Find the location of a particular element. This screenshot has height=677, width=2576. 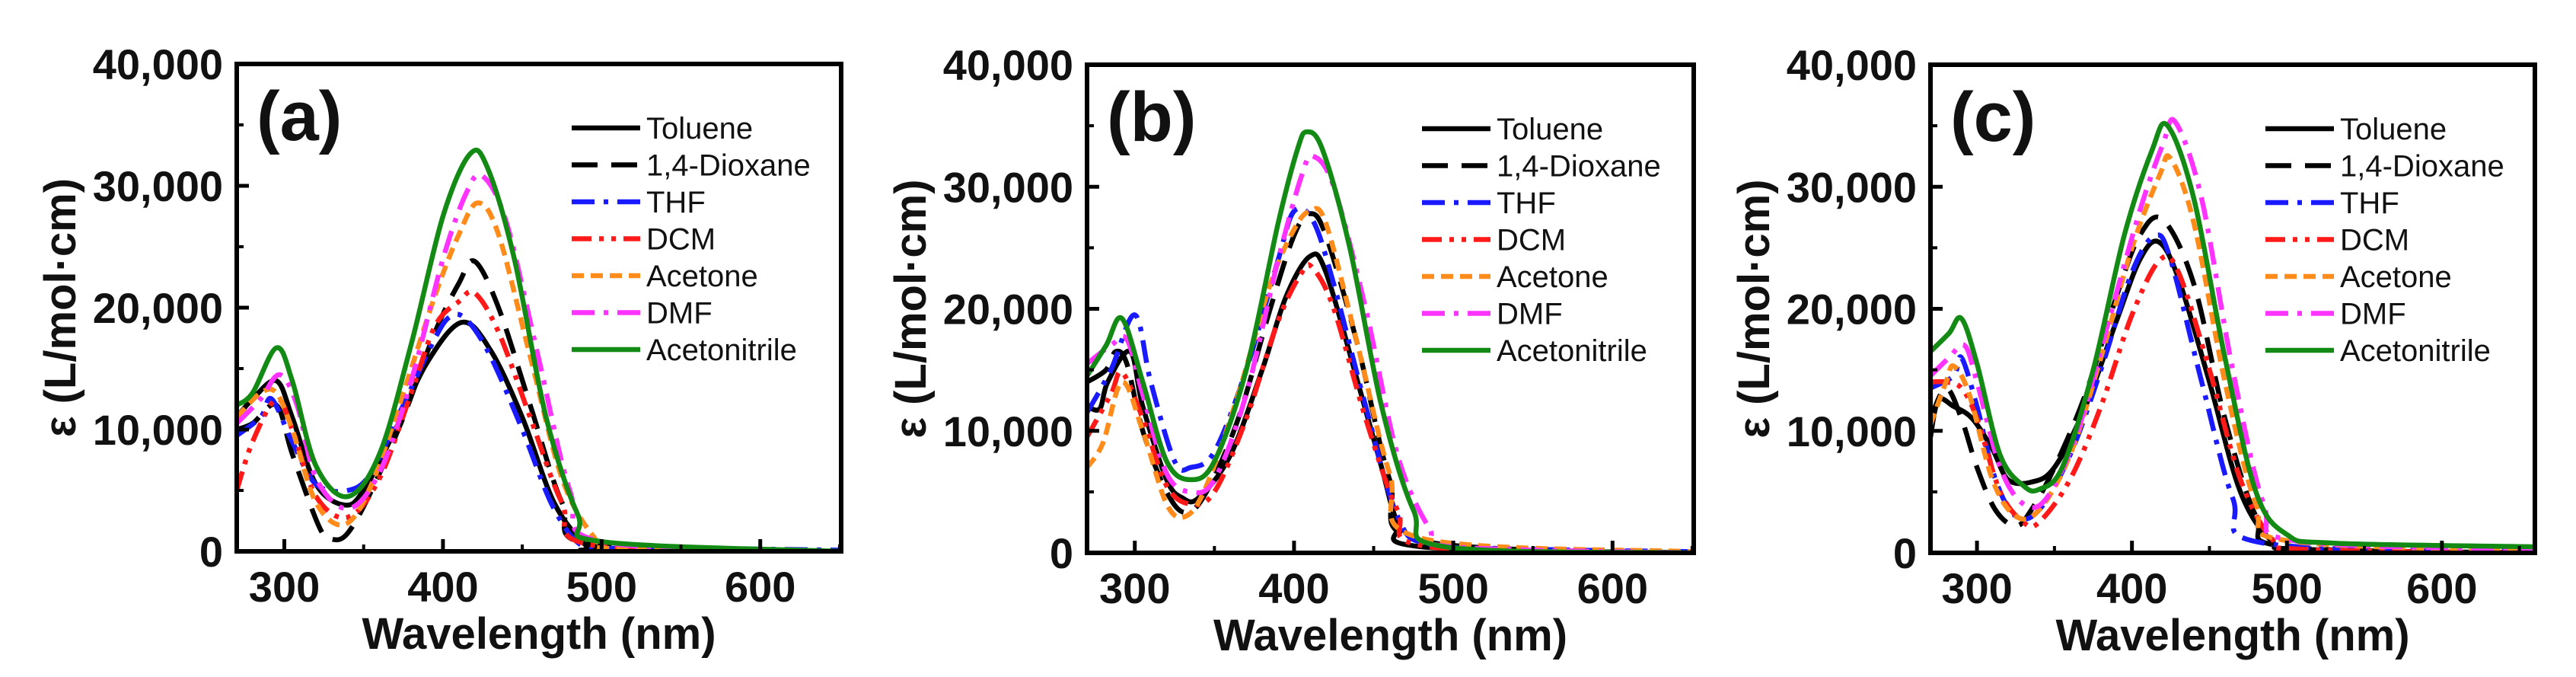

series-line-dmf is located at coordinates (1389, 353).